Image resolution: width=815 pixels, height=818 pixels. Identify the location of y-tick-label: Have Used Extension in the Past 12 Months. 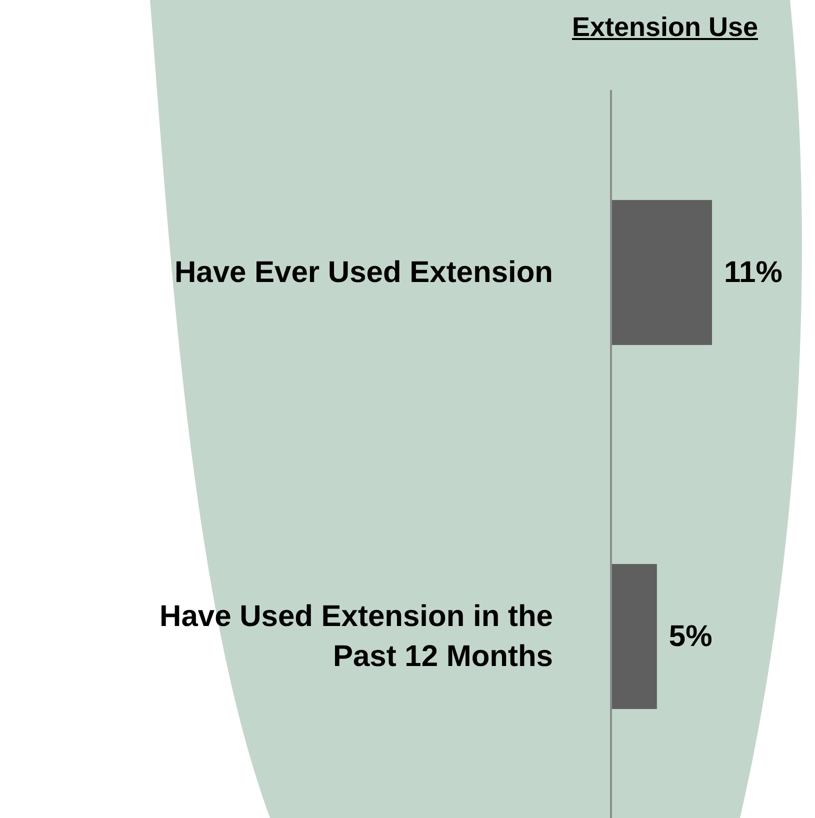
(356, 636).